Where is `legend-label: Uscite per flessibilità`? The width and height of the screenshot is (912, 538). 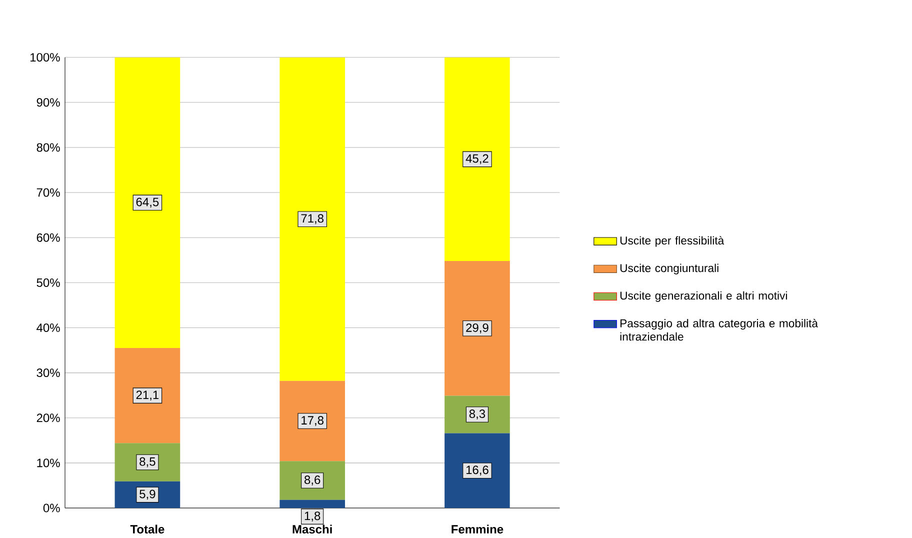
legend-label: Uscite per flessibilità is located at coordinates (672, 241).